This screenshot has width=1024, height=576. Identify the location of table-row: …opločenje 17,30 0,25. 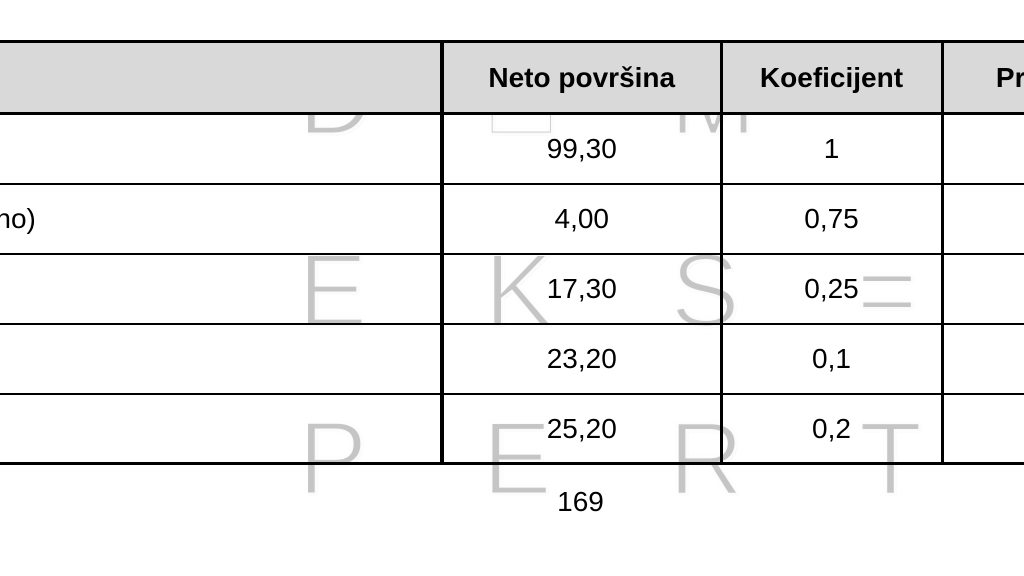
(512, 288).